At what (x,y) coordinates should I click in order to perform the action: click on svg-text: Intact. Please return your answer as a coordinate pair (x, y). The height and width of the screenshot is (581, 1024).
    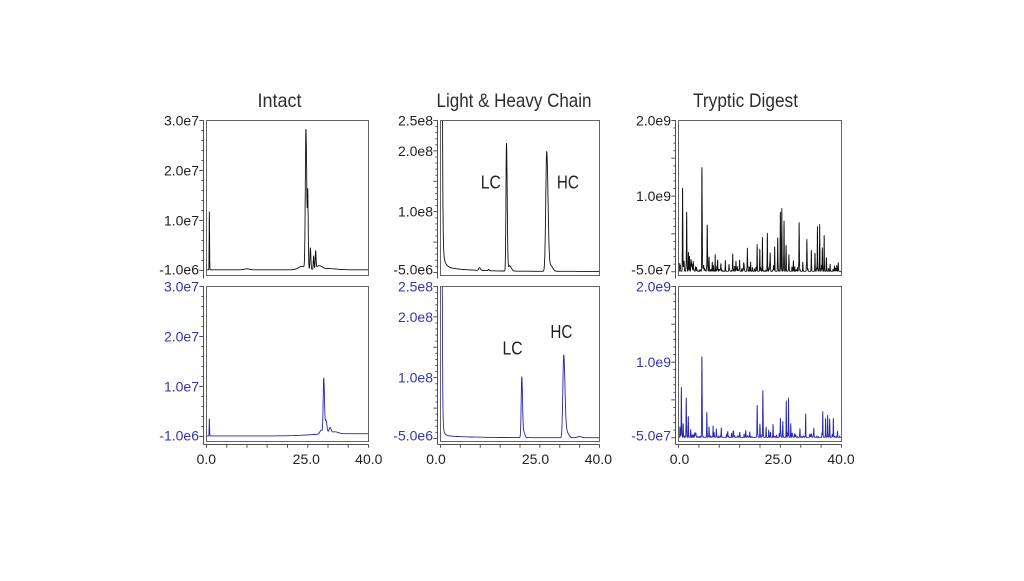
    Looking at the image, I should click on (280, 101).